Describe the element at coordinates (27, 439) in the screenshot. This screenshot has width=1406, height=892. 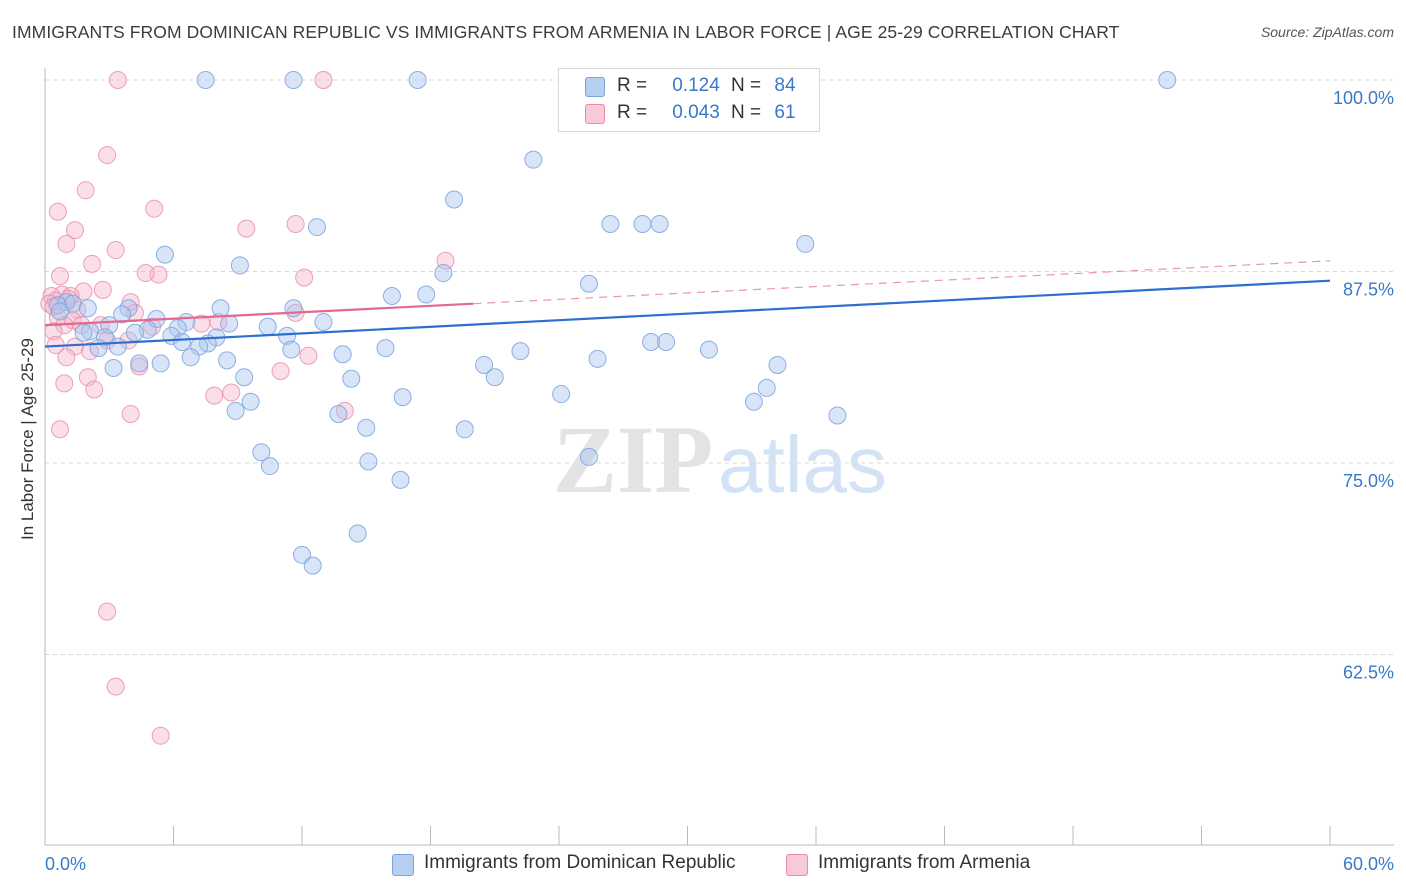
I see `y-axis-label: In Labor Force | Age 25-29` at that location.